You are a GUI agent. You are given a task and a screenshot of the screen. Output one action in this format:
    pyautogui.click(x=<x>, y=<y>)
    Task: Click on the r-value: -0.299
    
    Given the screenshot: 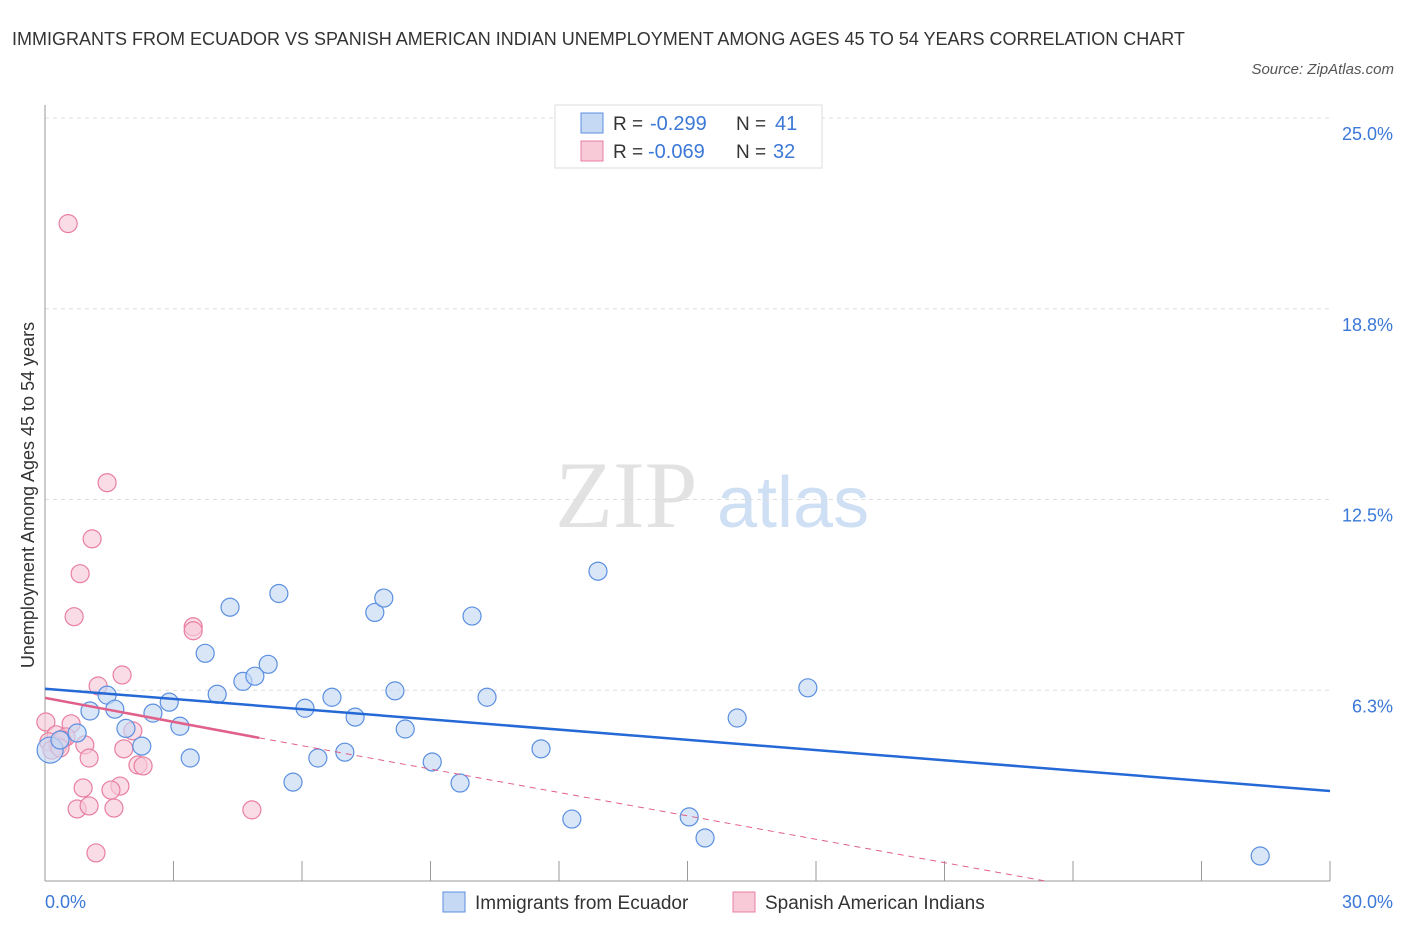 What is the action you would take?
    pyautogui.click(x=678, y=124)
    